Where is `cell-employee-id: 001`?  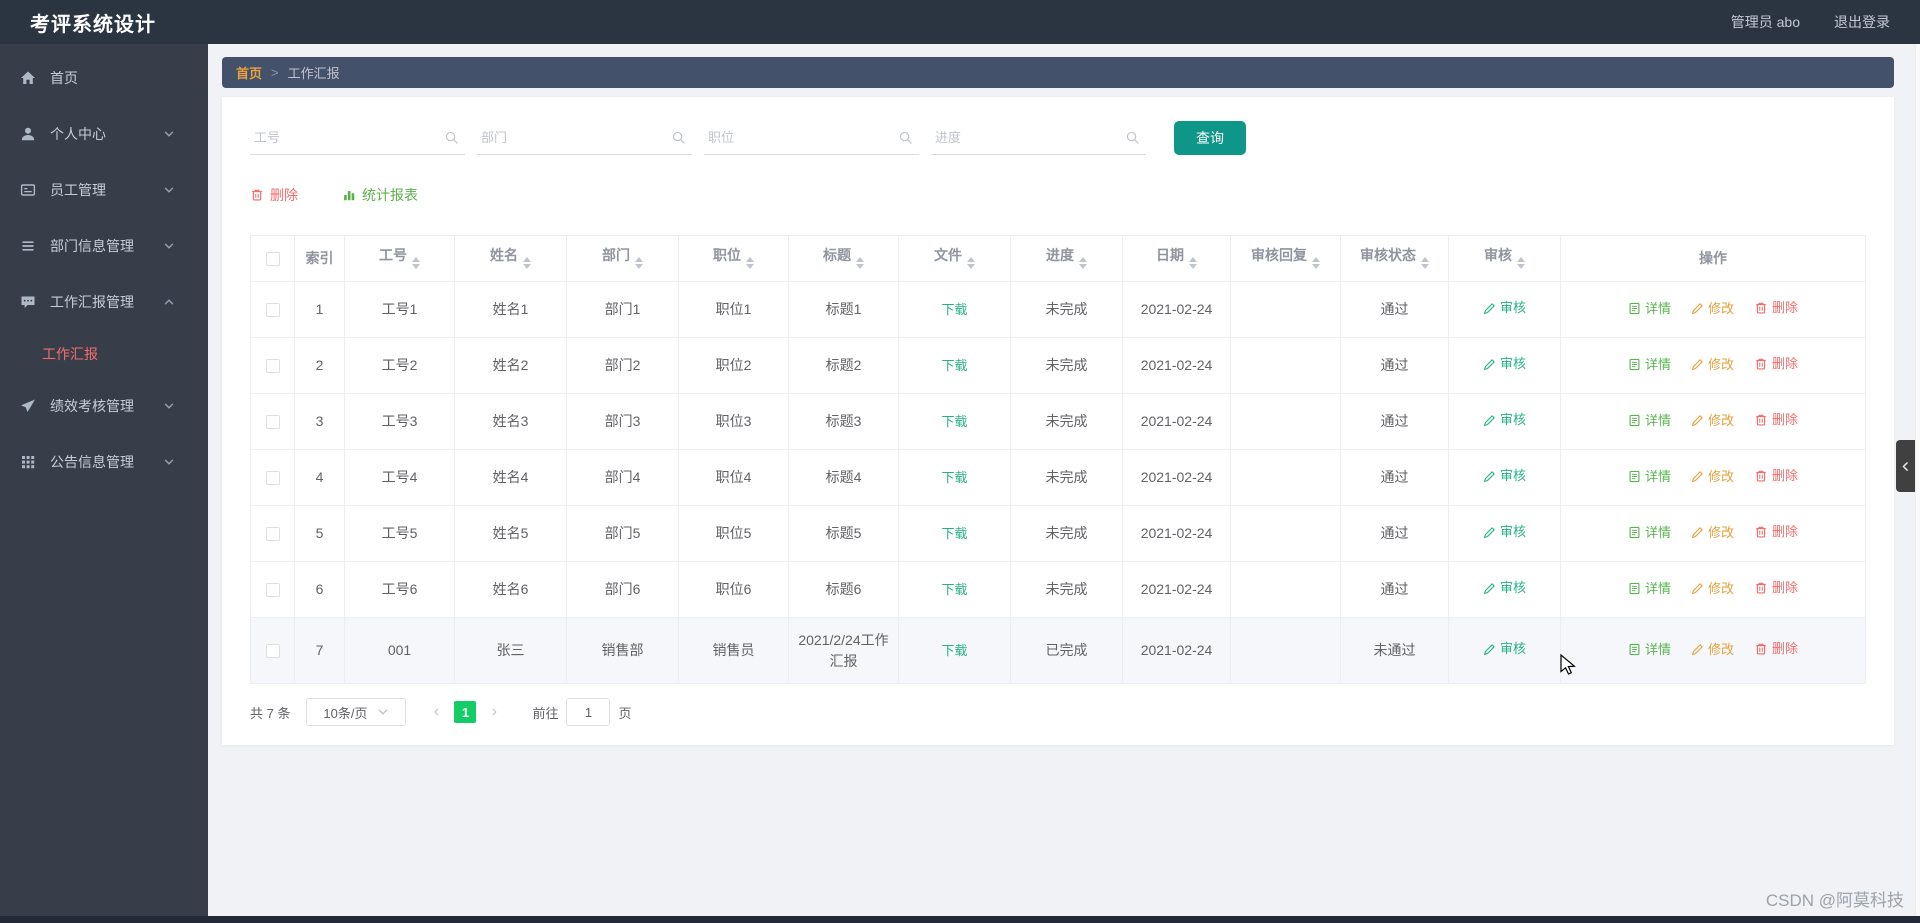 cell-employee-id: 001 is located at coordinates (399, 650).